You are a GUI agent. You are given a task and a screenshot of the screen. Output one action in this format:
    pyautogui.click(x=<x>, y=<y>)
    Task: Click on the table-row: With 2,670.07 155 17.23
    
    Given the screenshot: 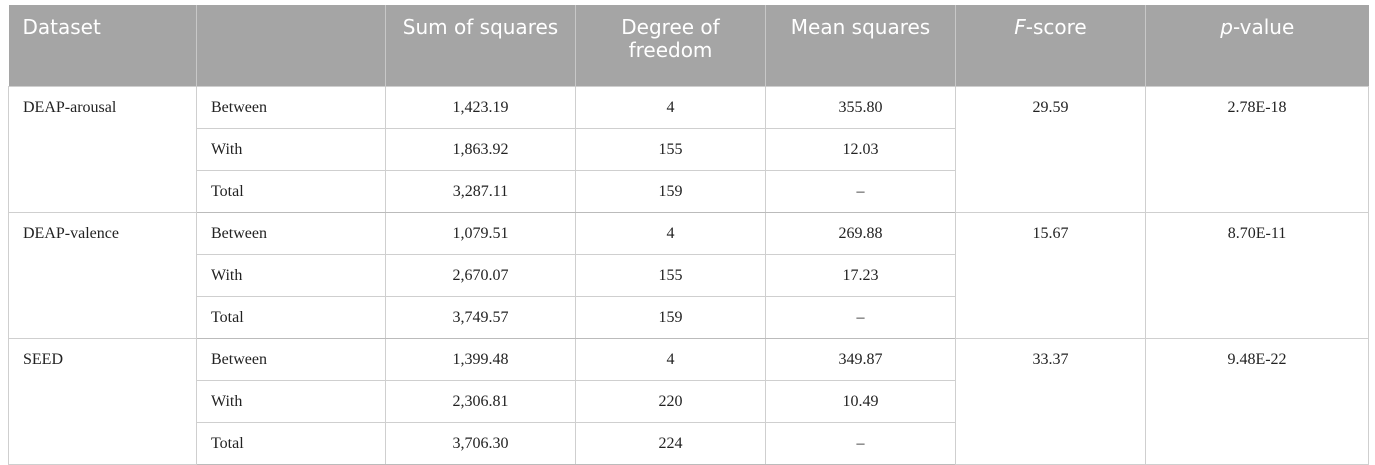 What is the action you would take?
    pyautogui.click(x=689, y=275)
    